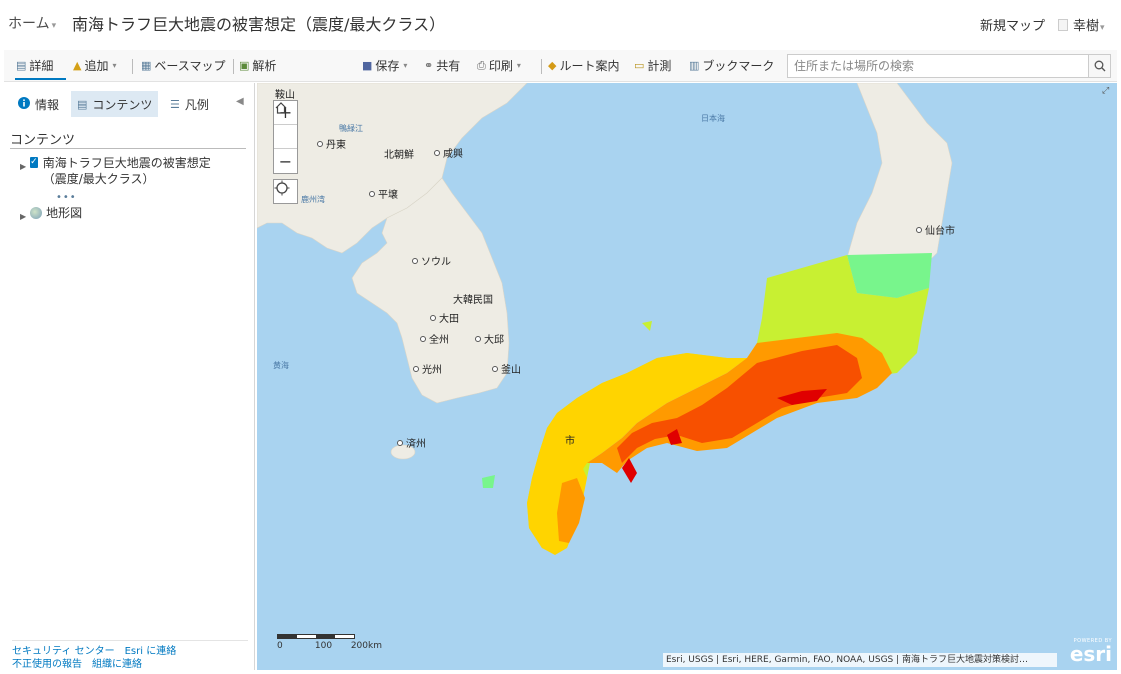  Describe the element at coordinates (430, 290) in the screenshot. I see `land-korea` at that location.